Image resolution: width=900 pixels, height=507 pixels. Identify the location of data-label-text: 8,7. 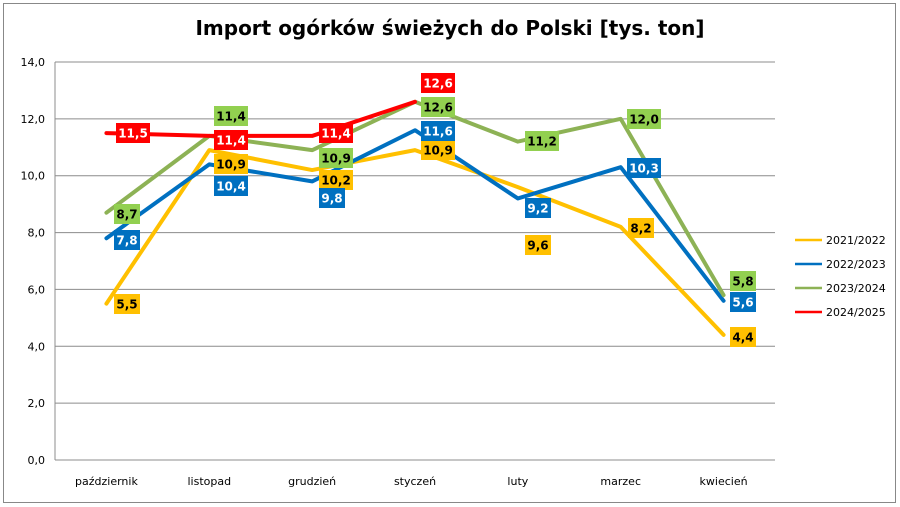
(126, 215).